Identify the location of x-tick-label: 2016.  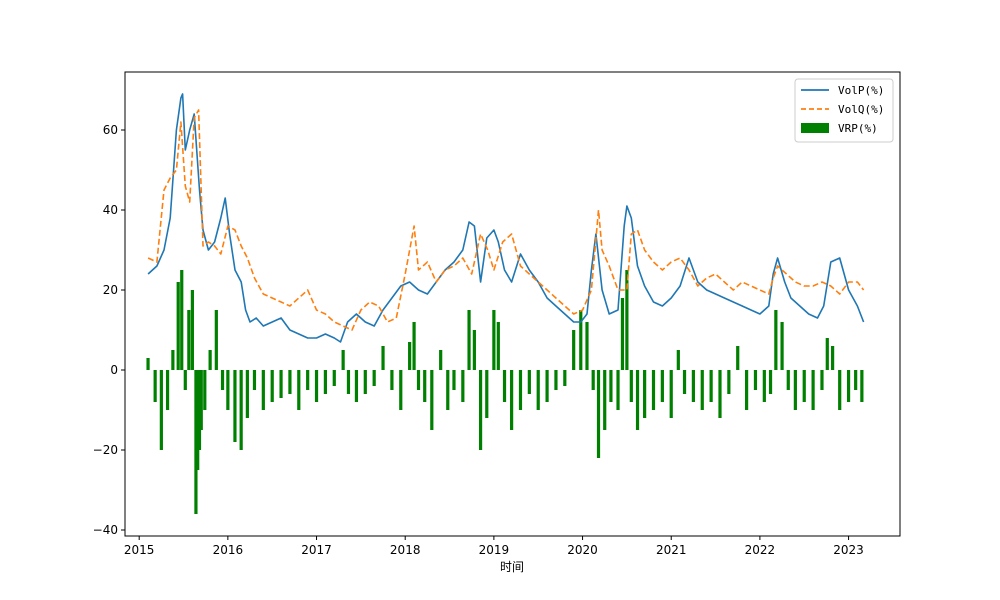
(228, 550).